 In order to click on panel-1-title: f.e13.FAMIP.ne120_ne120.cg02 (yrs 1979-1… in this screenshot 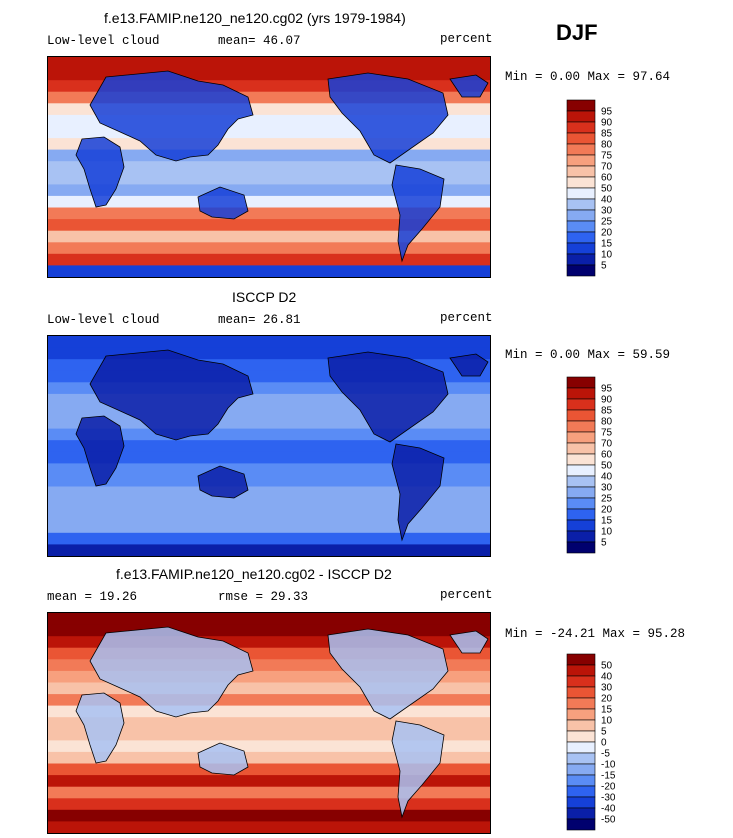, I will do `click(255, 18)`.